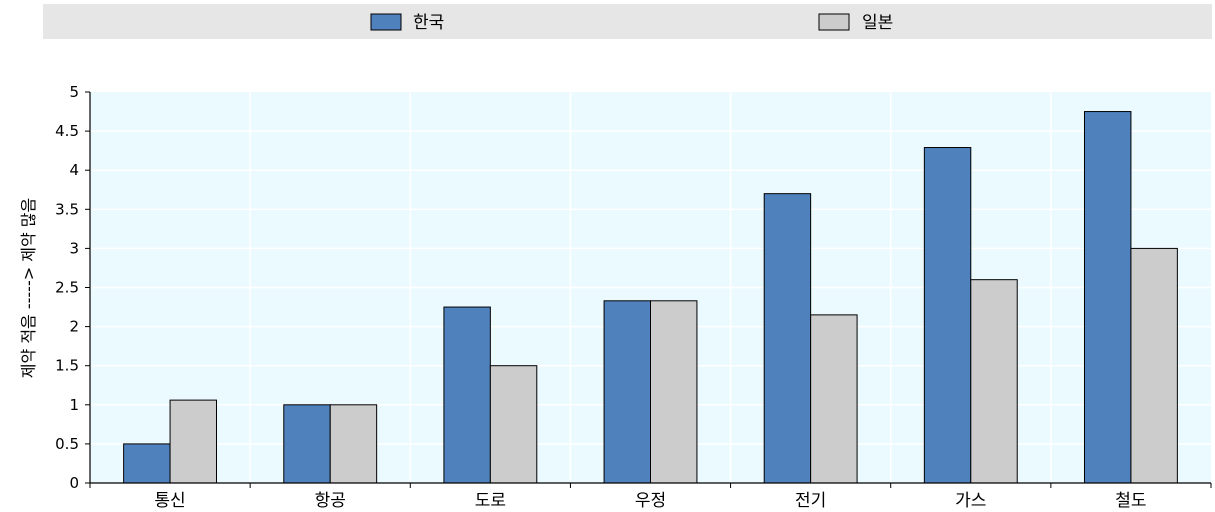  I want to click on y-tick-label: 4.5, so click(67, 131).